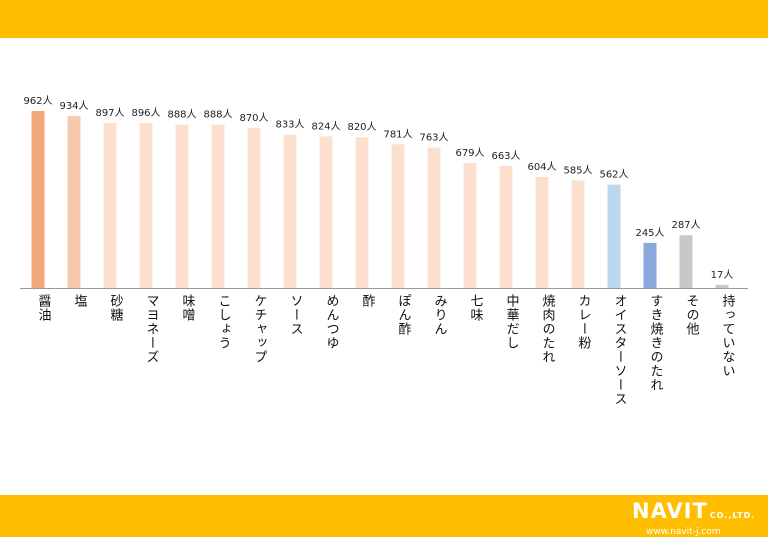 Image resolution: width=768 pixels, height=537 pixels. What do you see at coordinates (188, 308) in the screenshot?
I see `category-label-4: 味噌` at bounding box center [188, 308].